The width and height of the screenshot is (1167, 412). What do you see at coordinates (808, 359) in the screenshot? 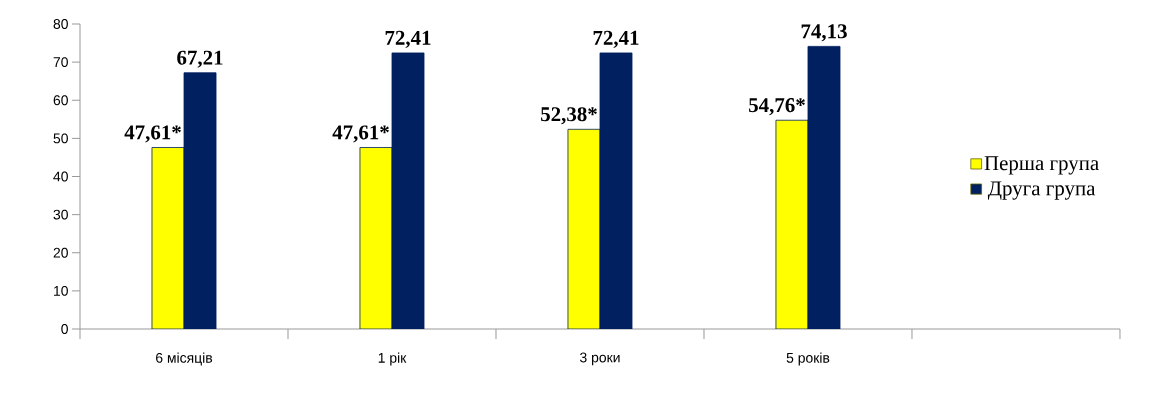
I see `x-tick-label: 5 років` at bounding box center [808, 359].